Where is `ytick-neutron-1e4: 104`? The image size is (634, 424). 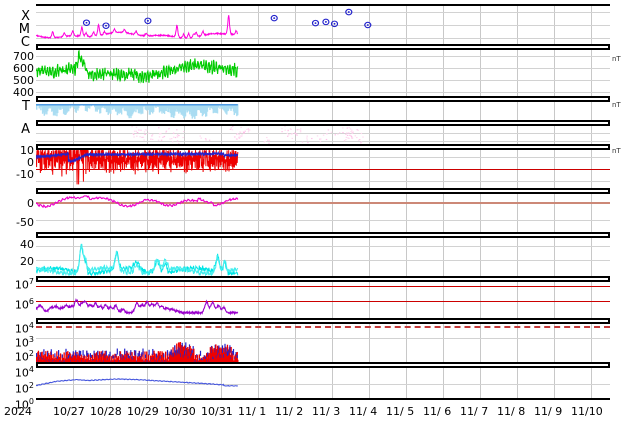
ytick-neutron-1e4: 104 is located at coordinates (24, 372).